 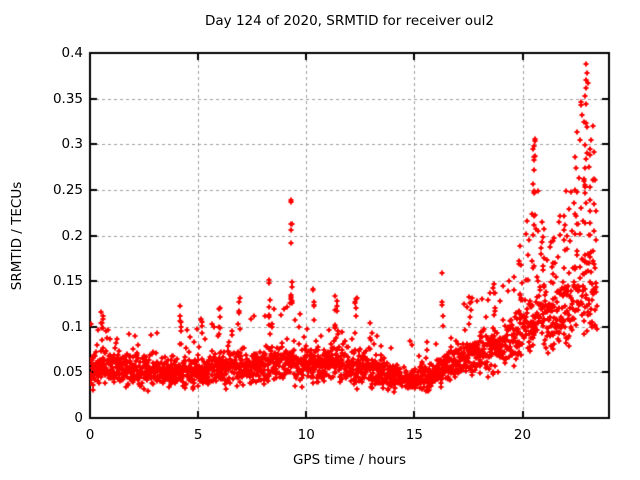 I want to click on y-tick-label: 0.35, so click(x=67, y=98).